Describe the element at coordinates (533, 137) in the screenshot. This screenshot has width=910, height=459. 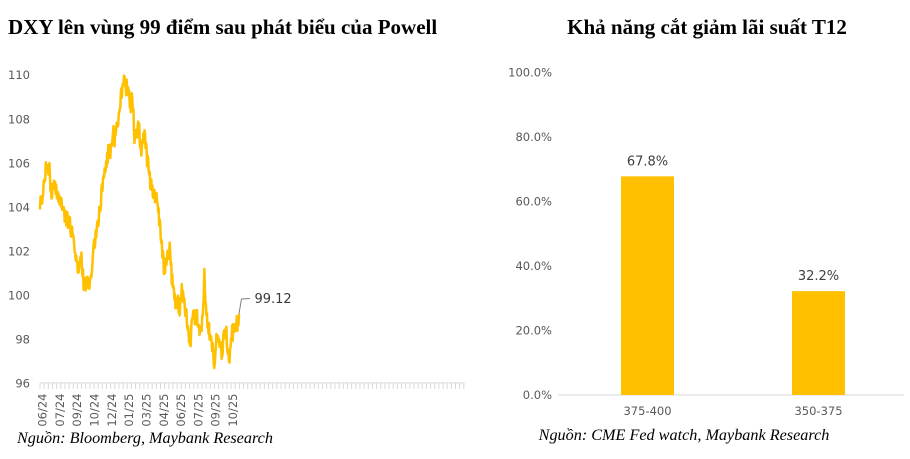
I see `y-axis-label: 80.0%` at that location.